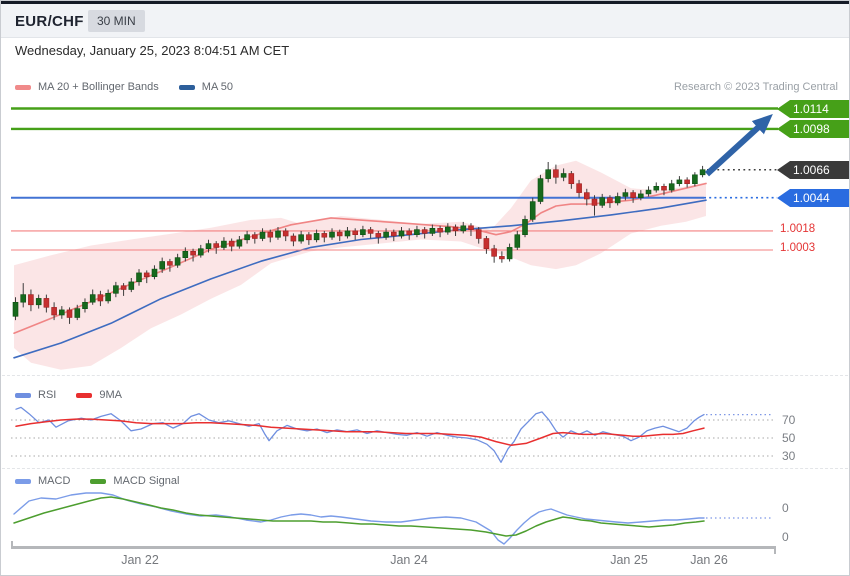 The height and width of the screenshot is (576, 850). What do you see at coordinates (49, 21) in the screenshot?
I see `symbol-title: EUR/CHF` at bounding box center [49, 21].